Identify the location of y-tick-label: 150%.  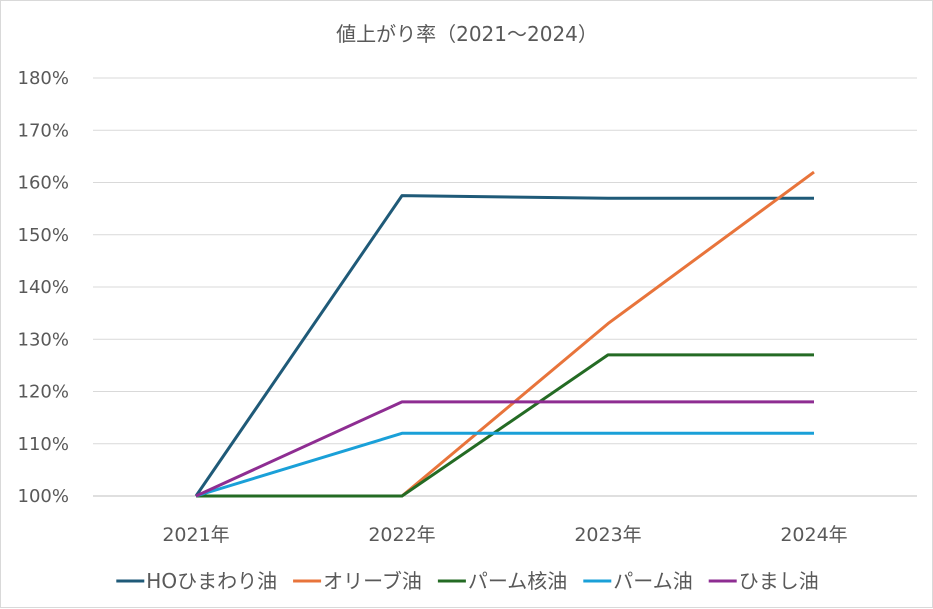
(43, 235).